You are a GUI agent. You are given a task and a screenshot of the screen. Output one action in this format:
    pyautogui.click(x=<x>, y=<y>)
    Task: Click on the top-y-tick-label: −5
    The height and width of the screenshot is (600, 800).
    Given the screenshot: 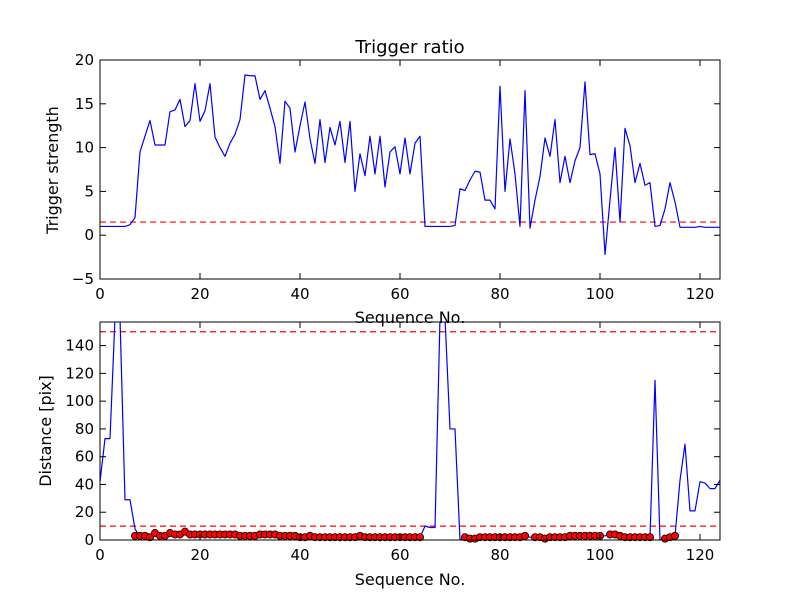 What is the action you would take?
    pyautogui.click(x=83, y=279)
    